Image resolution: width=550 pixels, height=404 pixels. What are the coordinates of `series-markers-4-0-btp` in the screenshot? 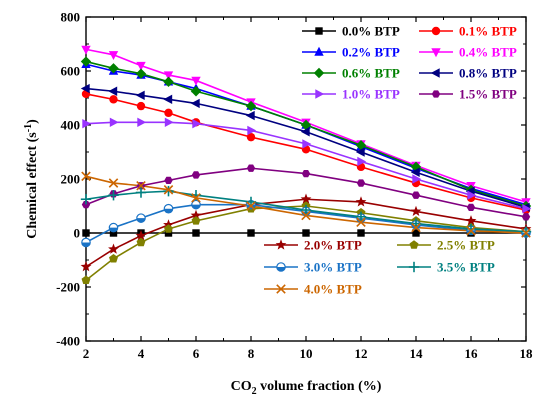 It's located at (306, 204).